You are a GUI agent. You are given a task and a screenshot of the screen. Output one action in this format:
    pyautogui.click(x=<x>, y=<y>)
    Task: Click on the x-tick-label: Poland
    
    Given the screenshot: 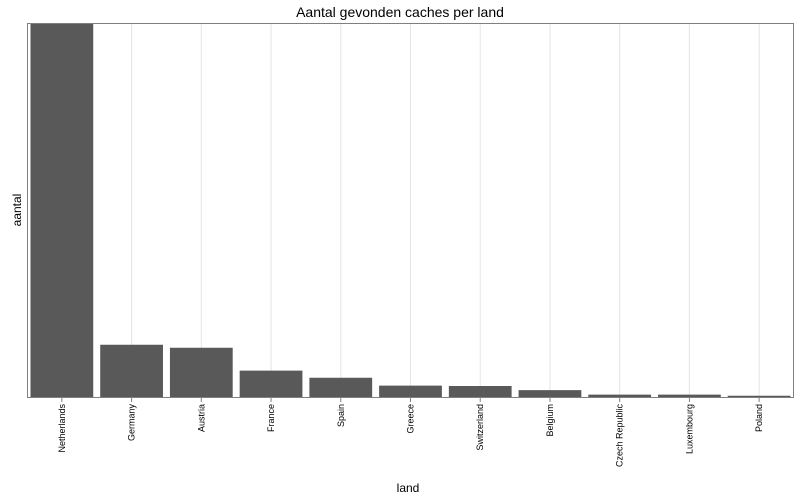 What is the action you would take?
    pyautogui.click(x=759, y=418)
    